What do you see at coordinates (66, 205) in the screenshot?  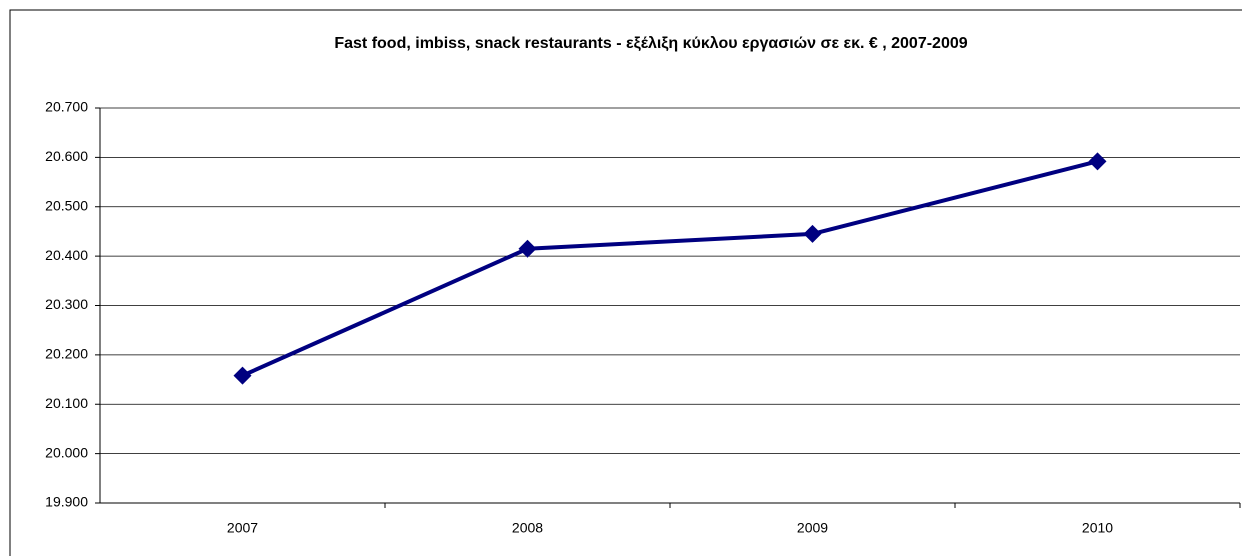 I see `y-tick-label: 20.500` at bounding box center [66, 205].